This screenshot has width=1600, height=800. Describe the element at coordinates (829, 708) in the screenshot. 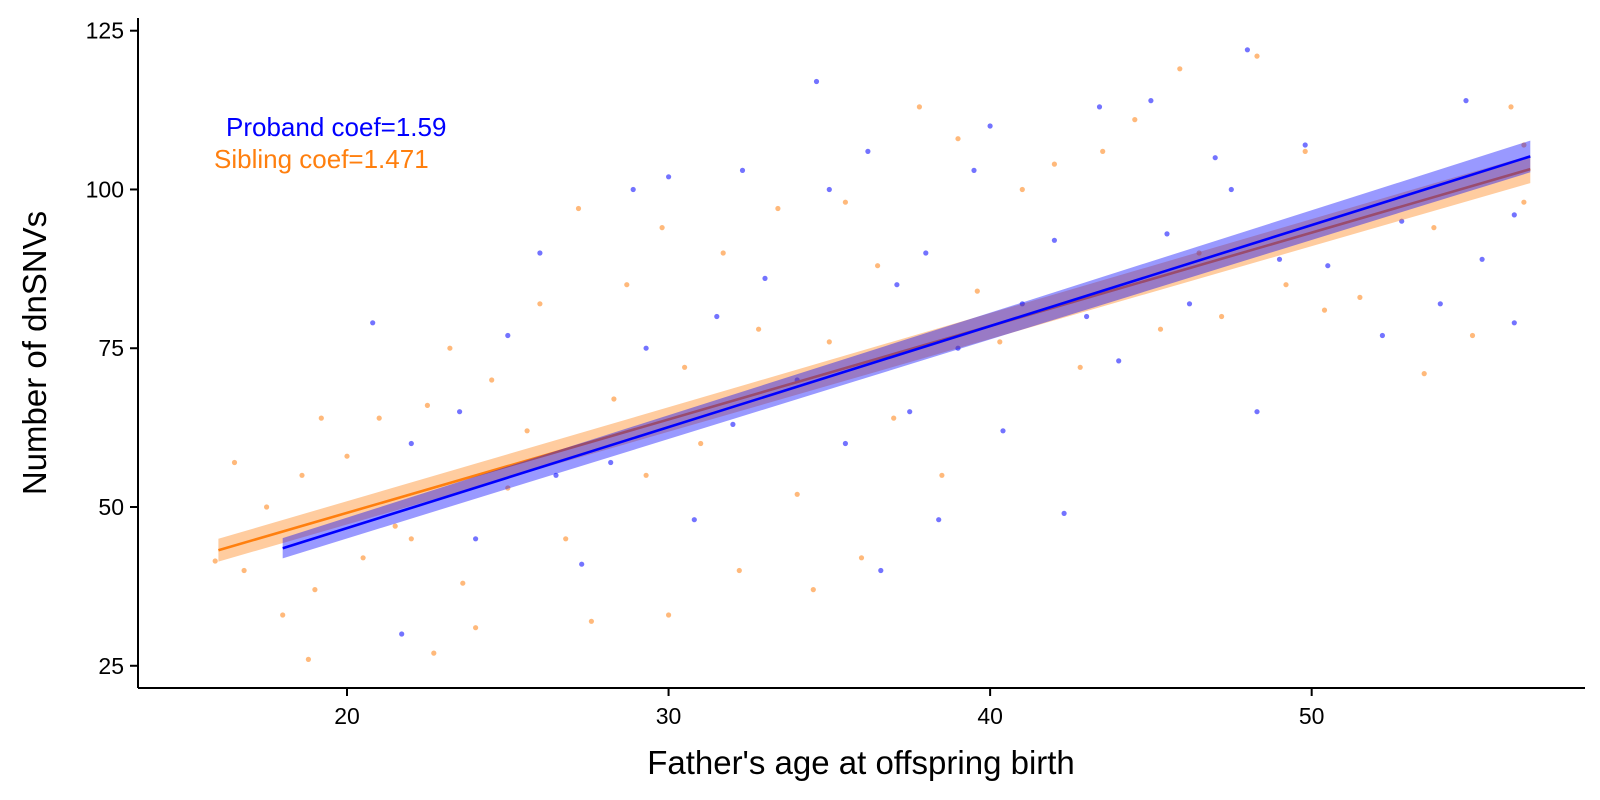

I see `x-ticks: 20 30 40 50` at that location.